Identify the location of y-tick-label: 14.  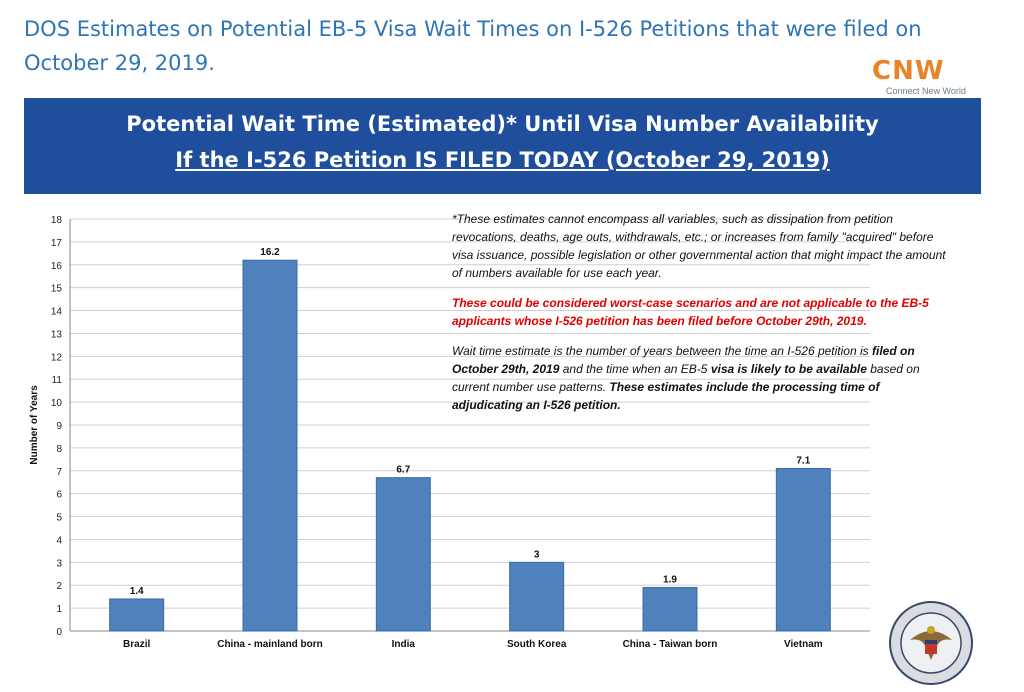
(57, 312).